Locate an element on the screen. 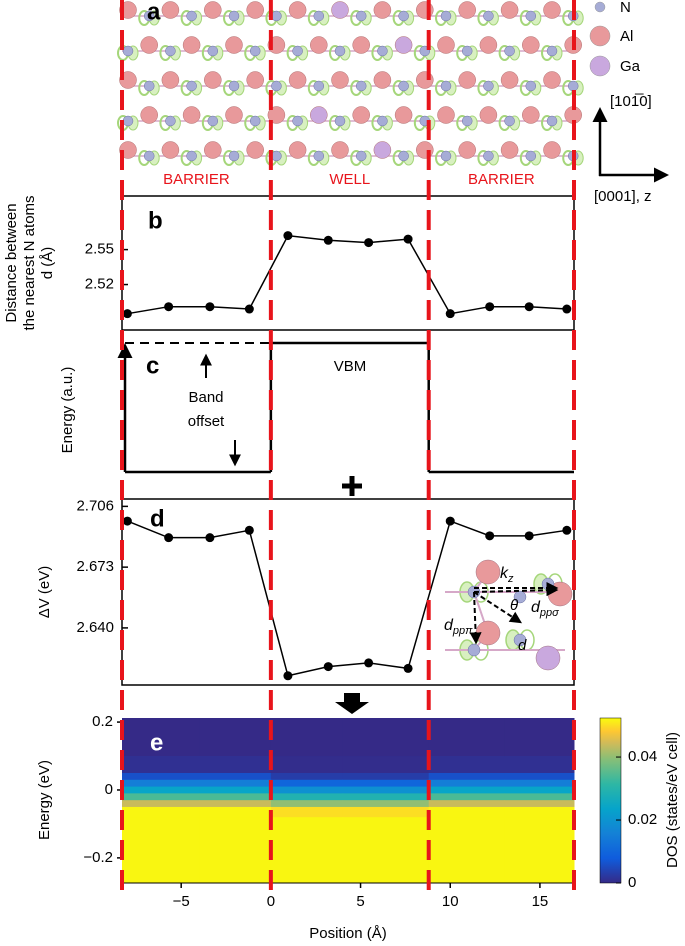  panel-label: b is located at coordinates (155, 220).